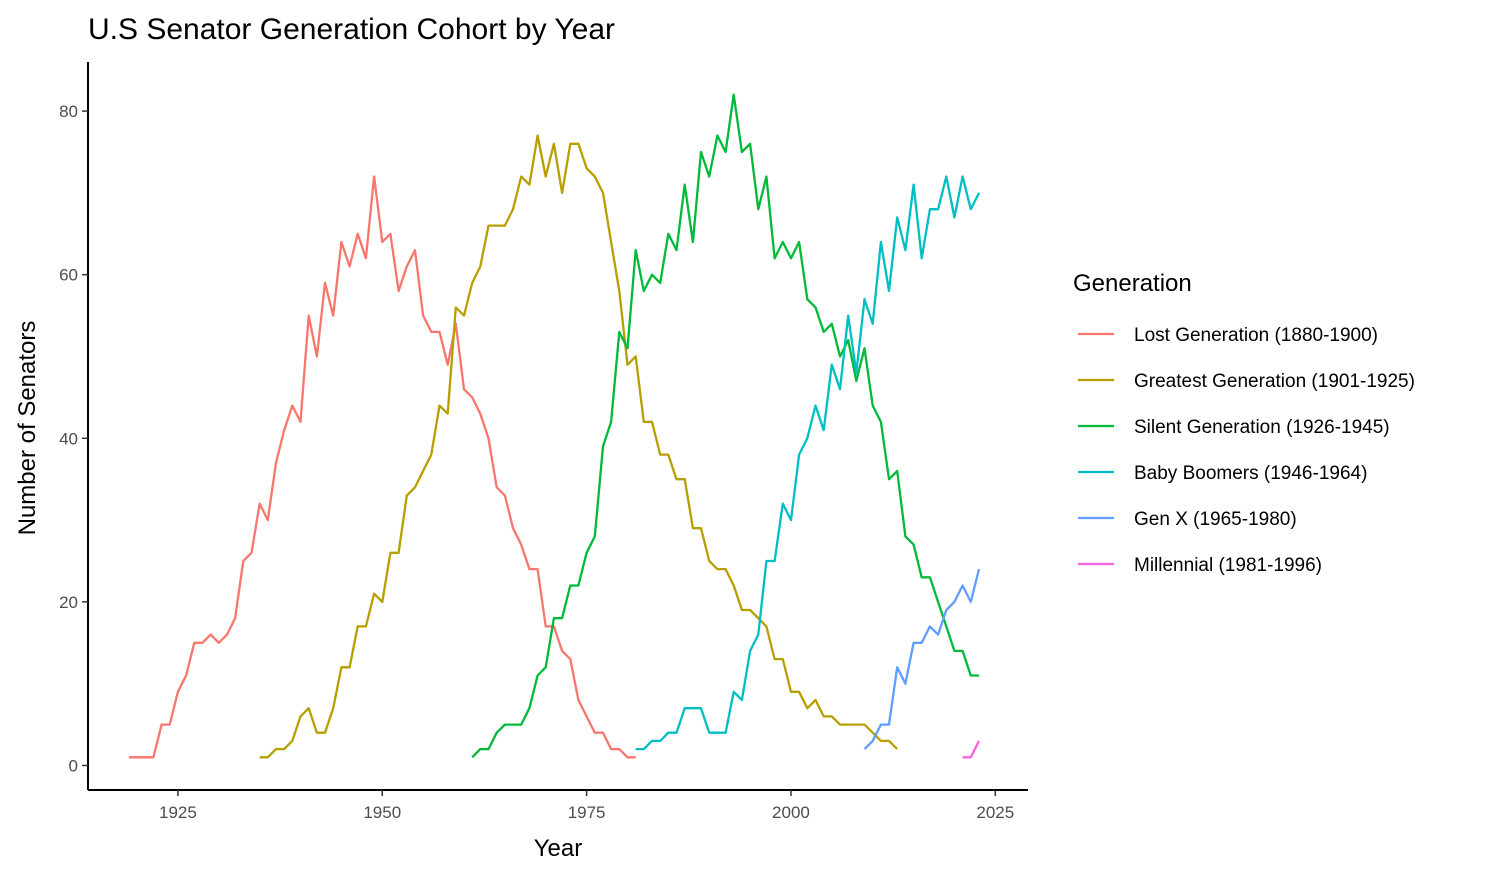  I want to click on y-tick-label: 80, so click(68, 111).